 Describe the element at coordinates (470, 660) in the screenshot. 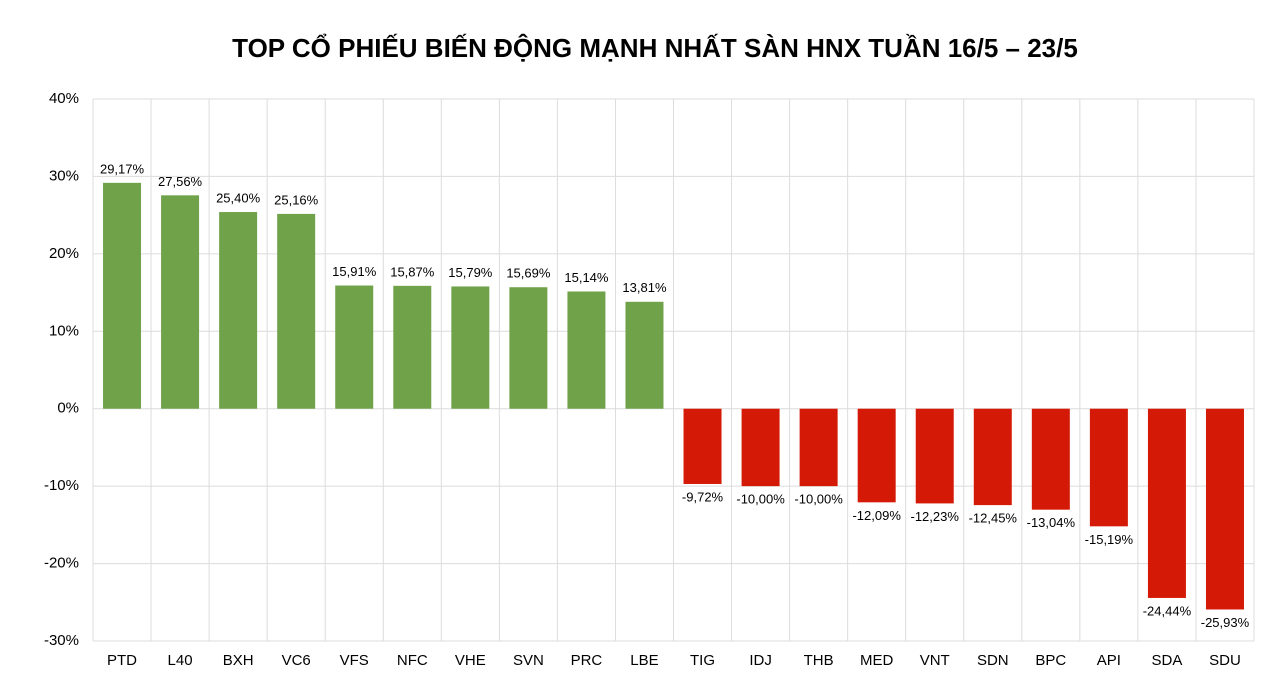

I see `x-tick-label: VHE` at that location.